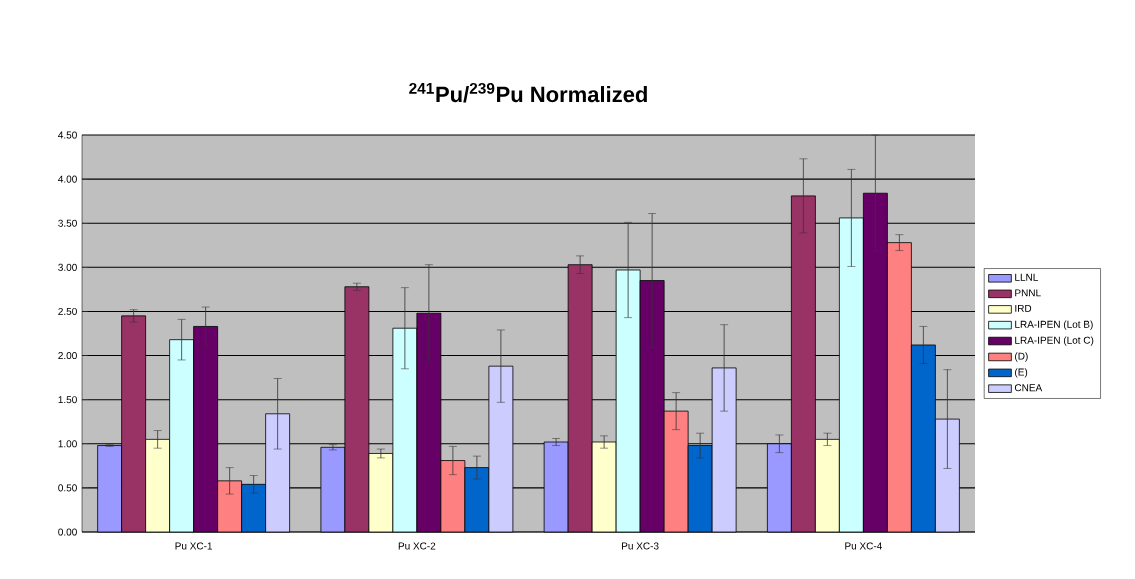 This screenshot has height=579, width=1135. I want to click on x-tick-label: Pu XC-1, so click(194, 546).